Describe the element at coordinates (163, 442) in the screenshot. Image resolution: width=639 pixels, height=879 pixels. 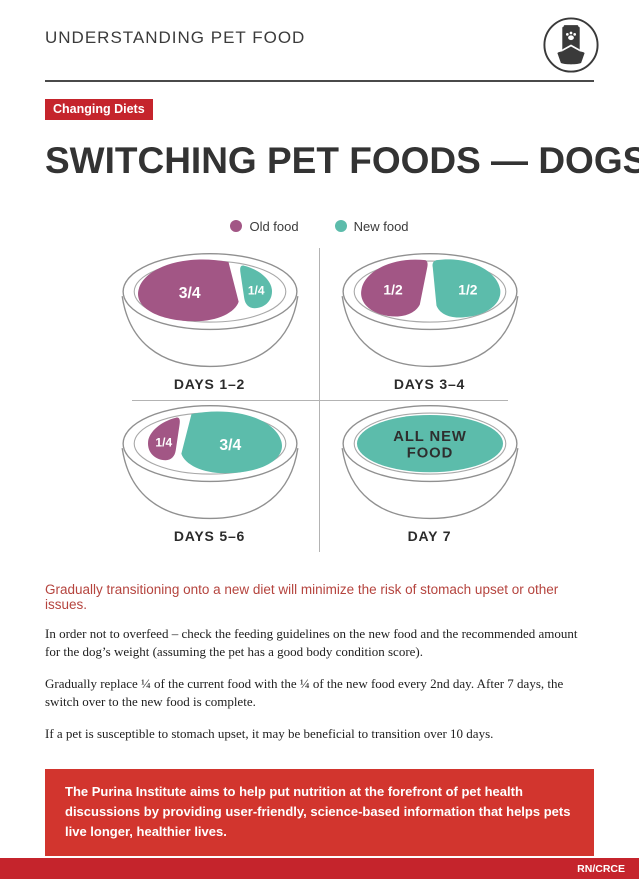
I see `fraction-old: 1/4` at that location.